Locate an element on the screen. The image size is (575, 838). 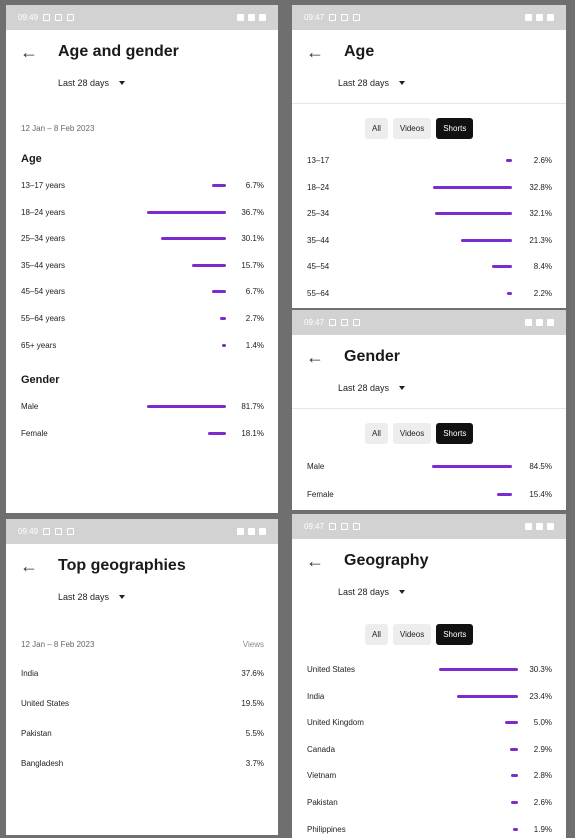
row-percentage: 1.4% is located at coordinates (254, 345).